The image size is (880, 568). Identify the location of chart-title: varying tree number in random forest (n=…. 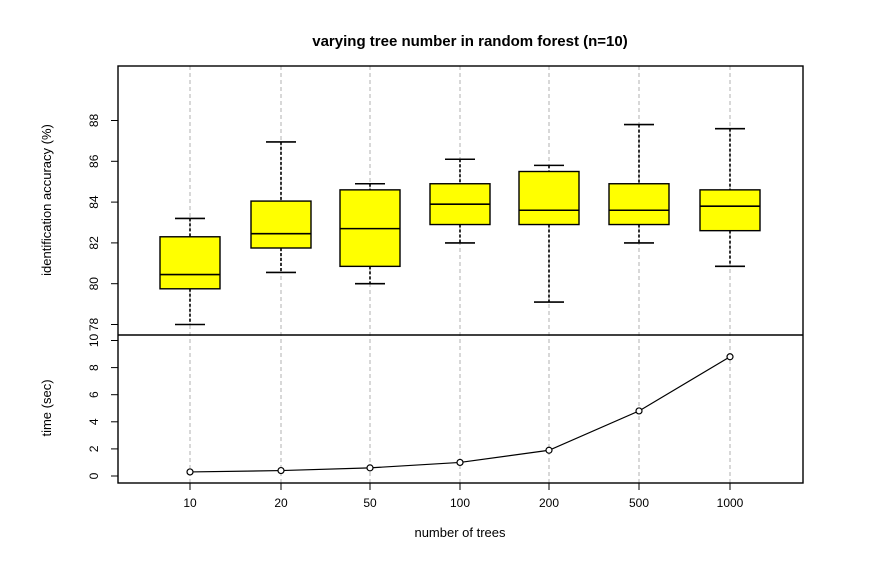
(470, 41).